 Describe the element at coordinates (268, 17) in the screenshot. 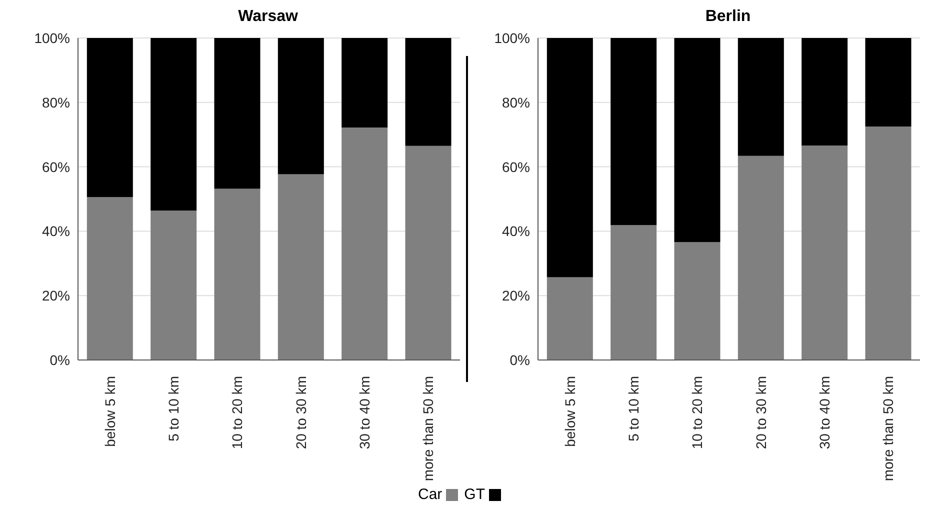

I see `chart-title: Warsaw` at that location.